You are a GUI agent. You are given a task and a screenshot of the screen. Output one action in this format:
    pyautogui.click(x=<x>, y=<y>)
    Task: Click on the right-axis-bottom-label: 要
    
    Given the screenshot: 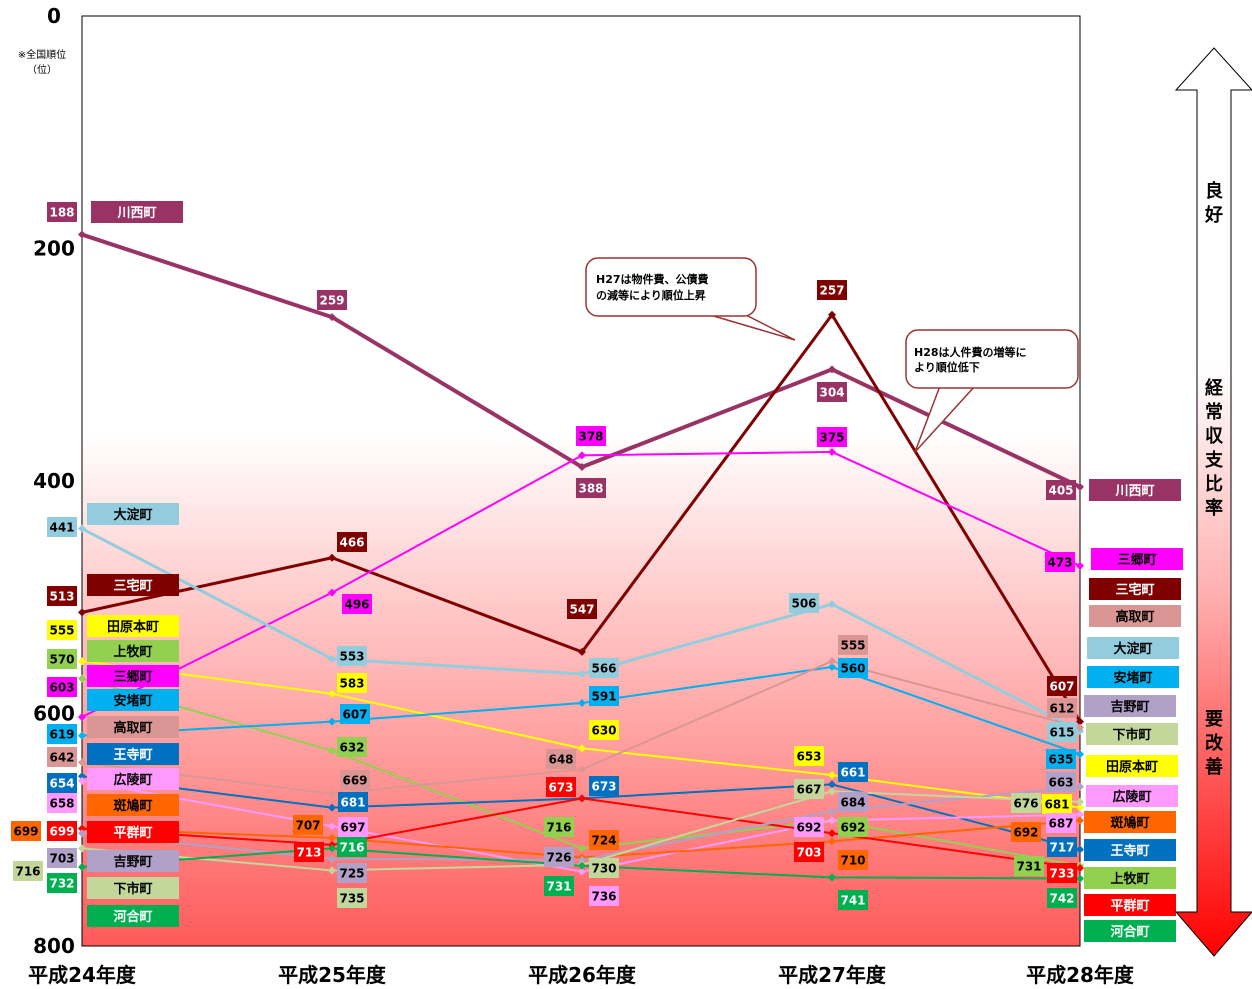 What is the action you would take?
    pyautogui.click(x=1214, y=719)
    